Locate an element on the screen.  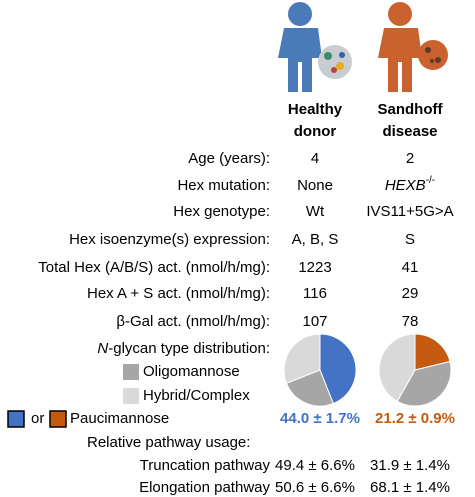
pathway-label: Elongation pathway is located at coordinates (204, 487).